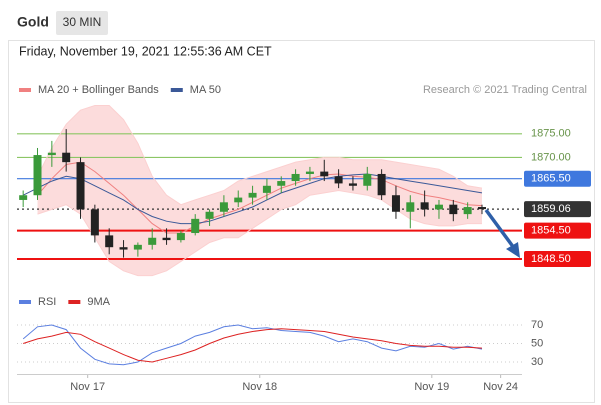 This screenshot has height=405, width=601. Describe the element at coordinates (33, 22) in the screenshot. I see `instrument-title: Gold` at that location.